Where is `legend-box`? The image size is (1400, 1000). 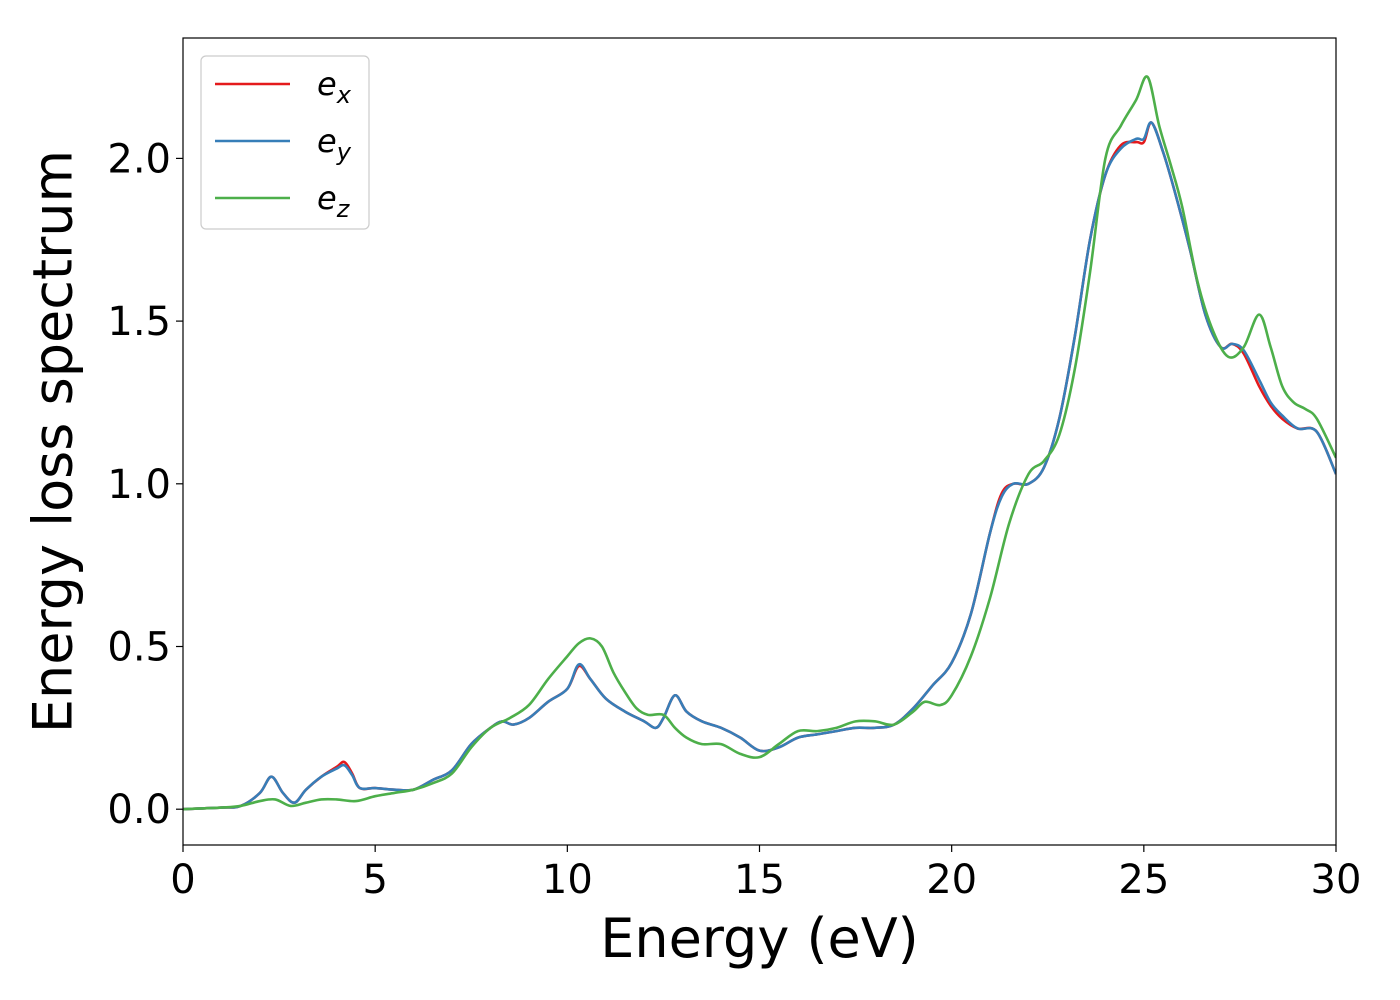
legend-box is located at coordinates (285, 142).